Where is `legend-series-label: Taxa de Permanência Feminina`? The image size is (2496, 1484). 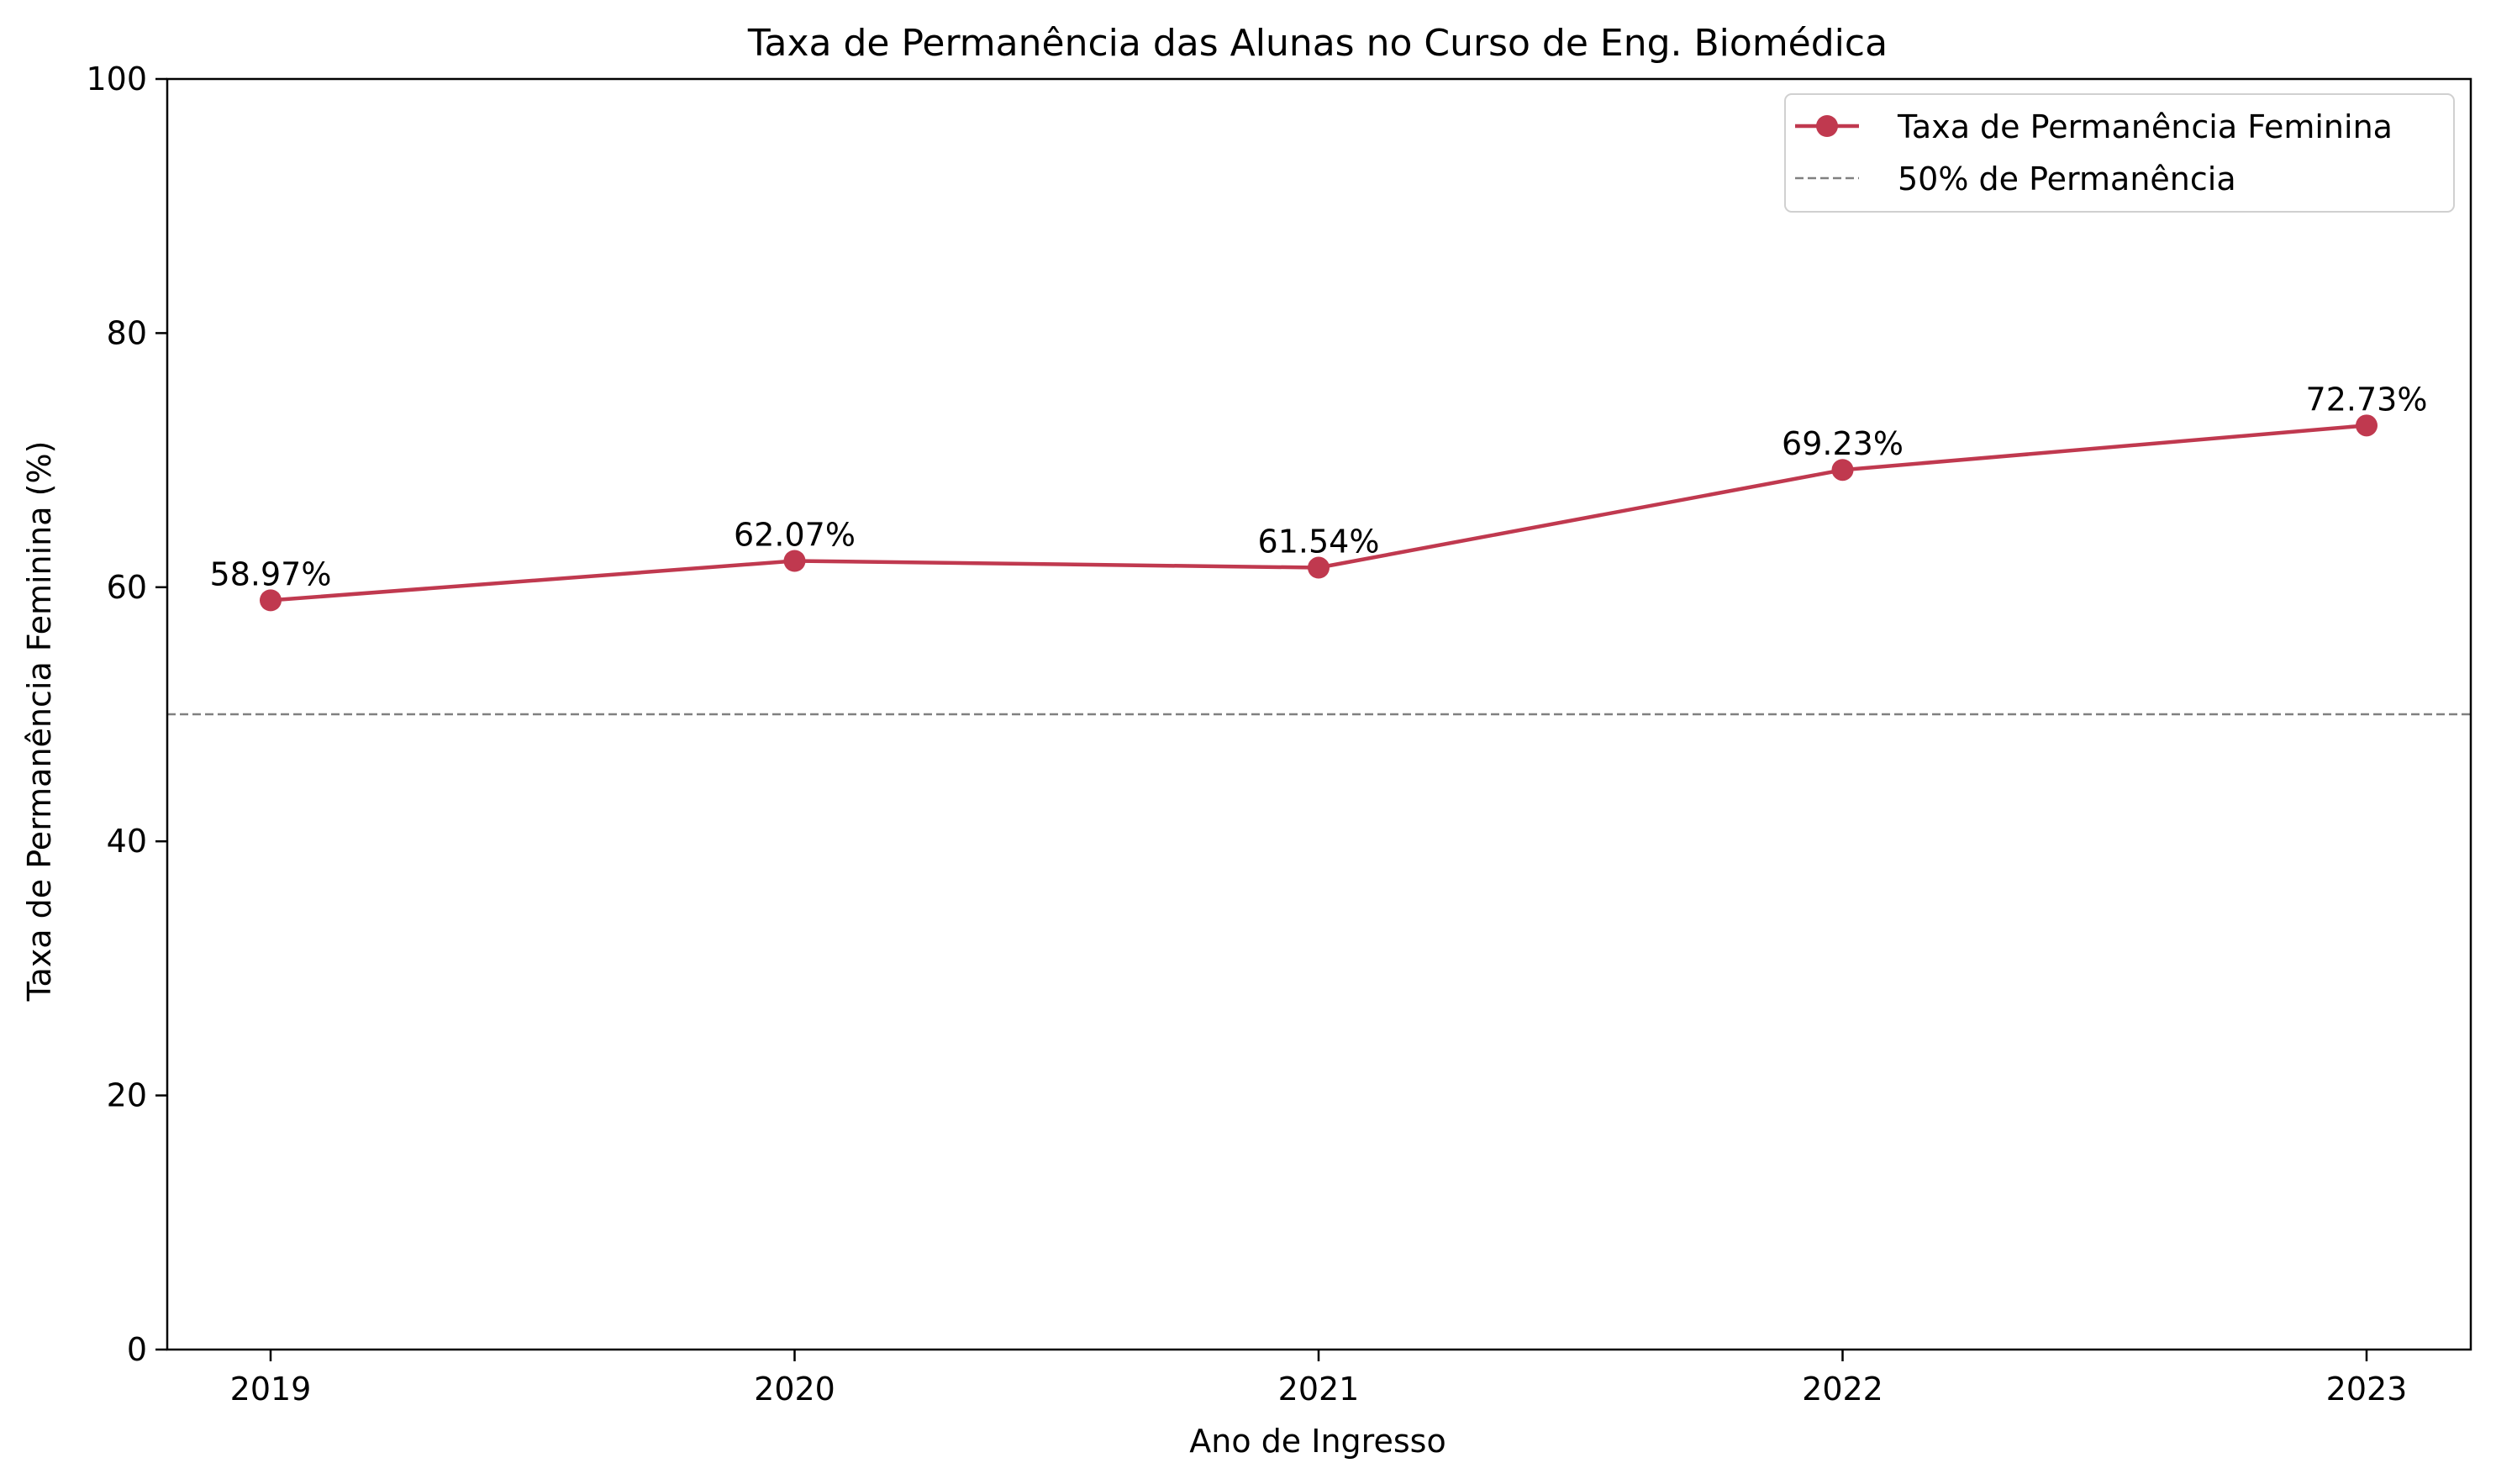
legend-series-label: Taxa de Permanência Feminina is located at coordinates (2145, 126).